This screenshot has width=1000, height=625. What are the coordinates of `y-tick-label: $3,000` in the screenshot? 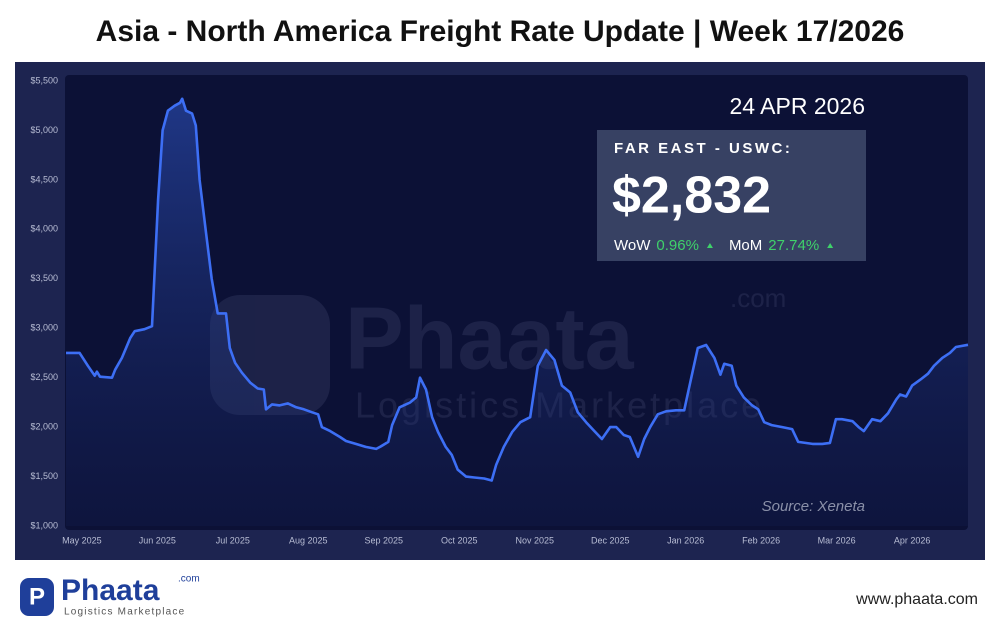 It's located at (44, 328).